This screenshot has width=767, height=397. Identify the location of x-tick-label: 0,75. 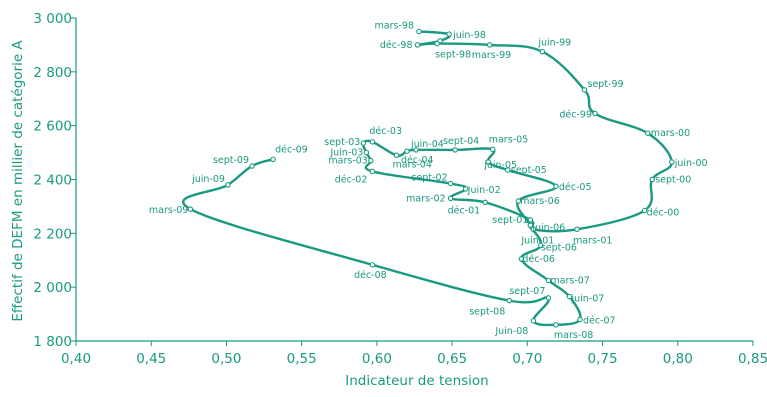
(603, 359).